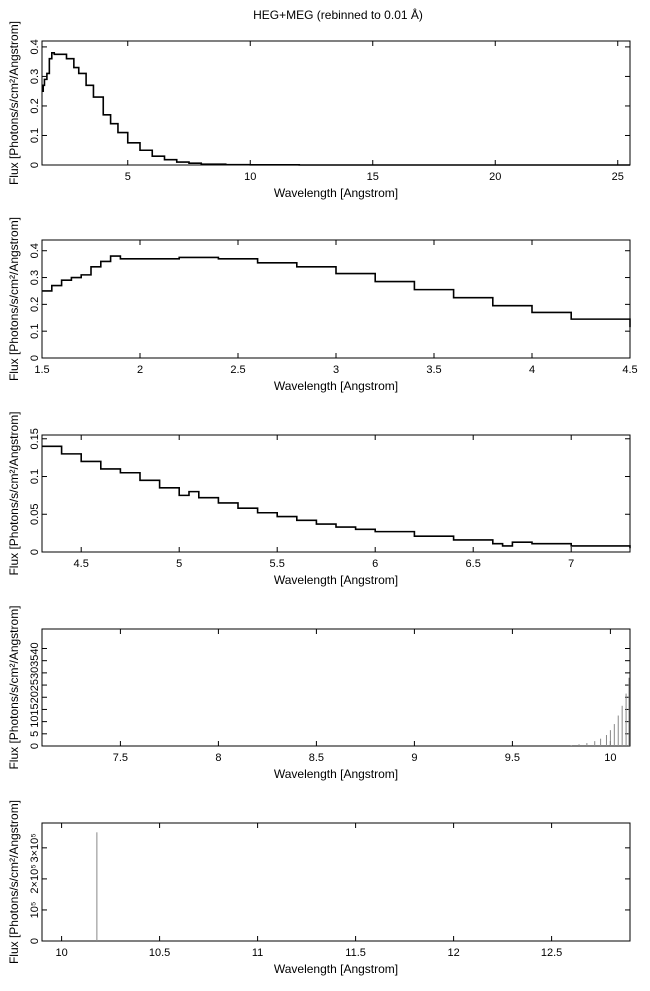 The width and height of the screenshot is (650, 991). Describe the element at coordinates (41, 370) in the screenshot. I see `x-tick-label: 1.5` at that location.